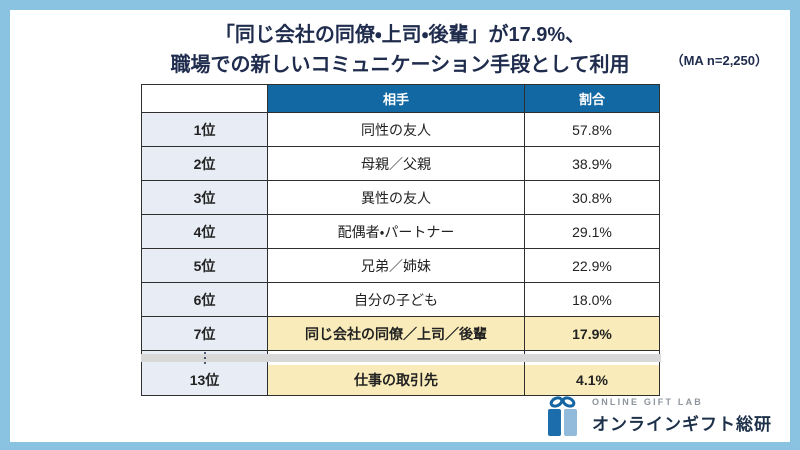 Image resolution: width=800 pixels, height=450 pixels. What do you see at coordinates (396, 333) in the screenshot?
I see `partner-cell: 同じ会社の同僚／上司／後輩` at bounding box center [396, 333].